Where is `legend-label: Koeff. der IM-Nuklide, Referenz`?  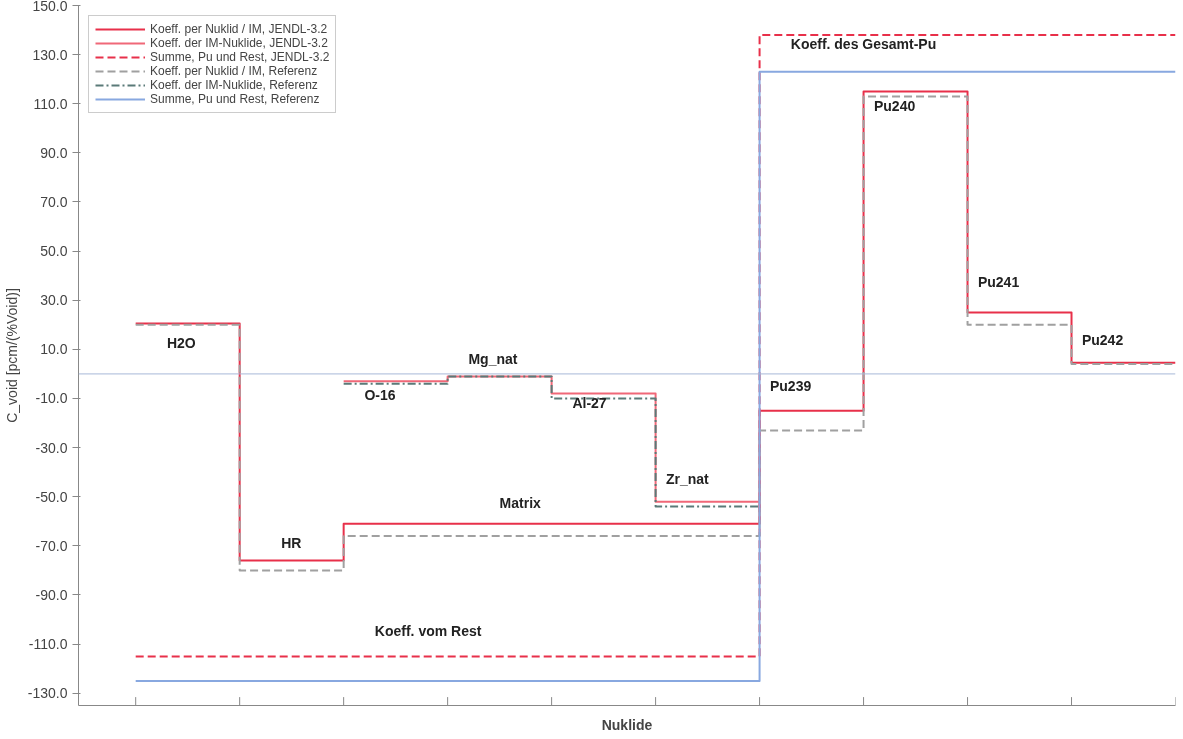
legend-label: Koeff. der IM-Nuklide, Referenz is located at coordinates (234, 85).